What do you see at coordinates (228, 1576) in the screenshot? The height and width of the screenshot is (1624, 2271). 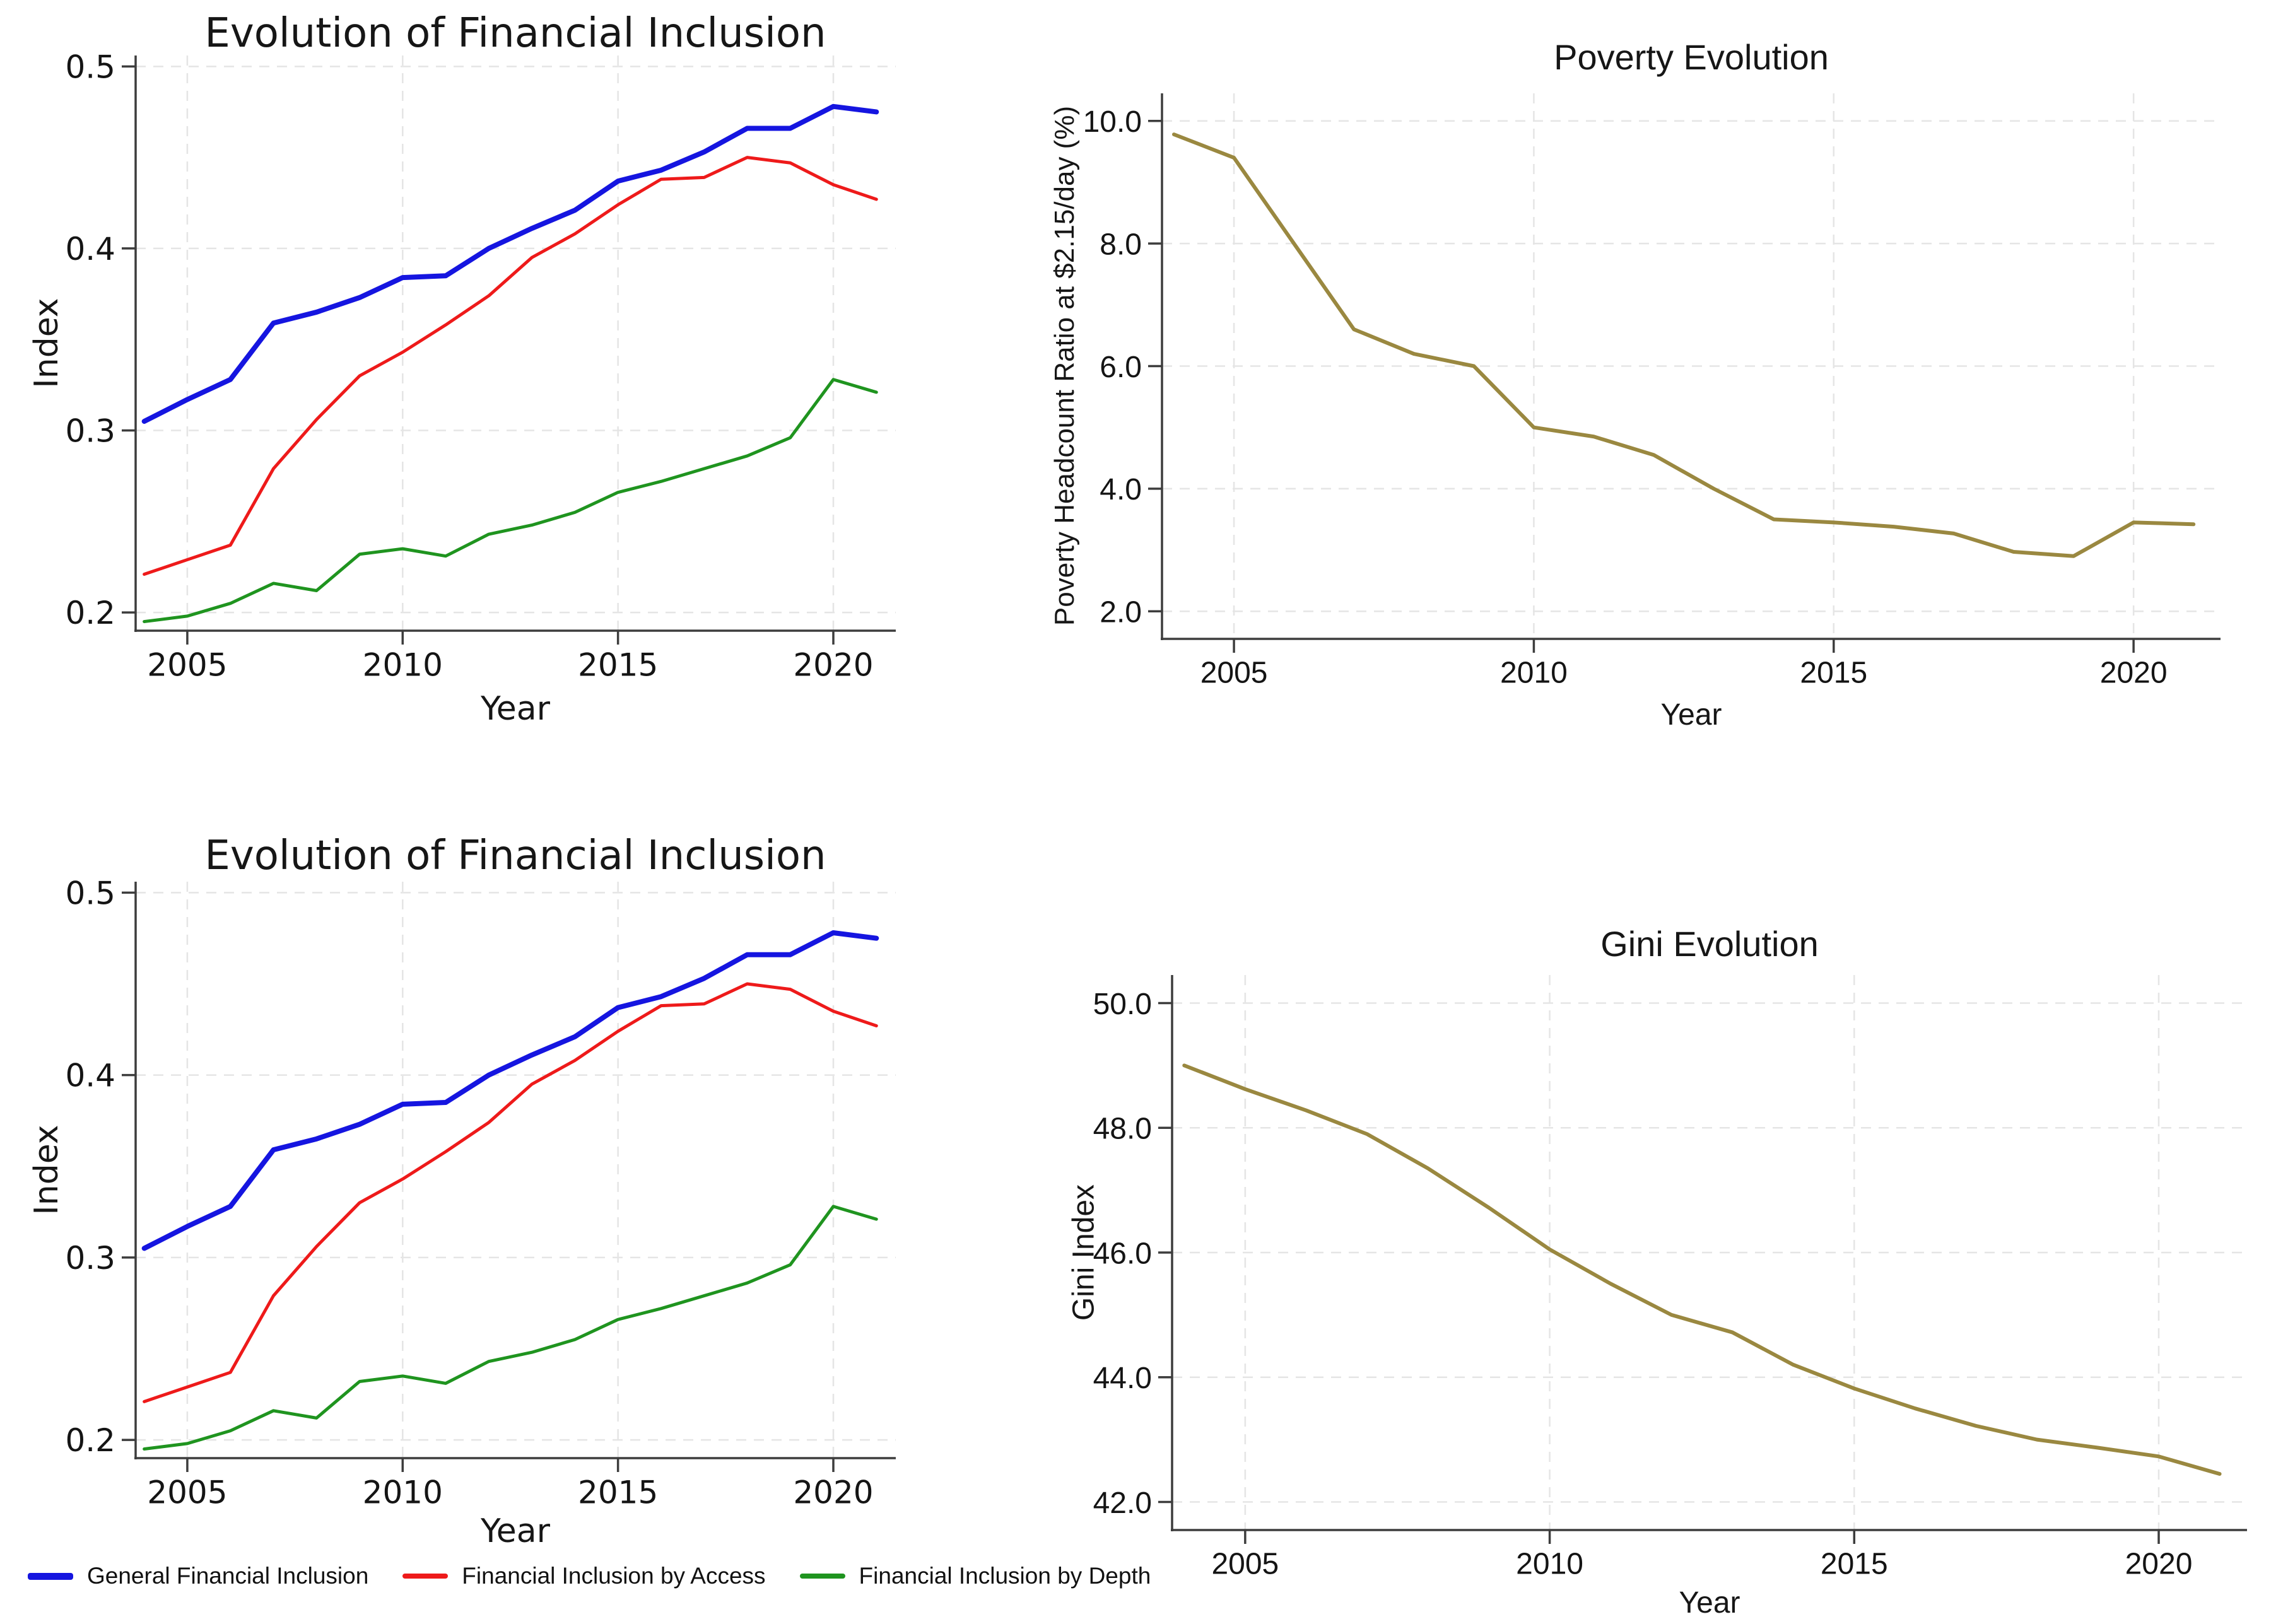 I see `legend-label: General Financial Inclusion` at bounding box center [228, 1576].